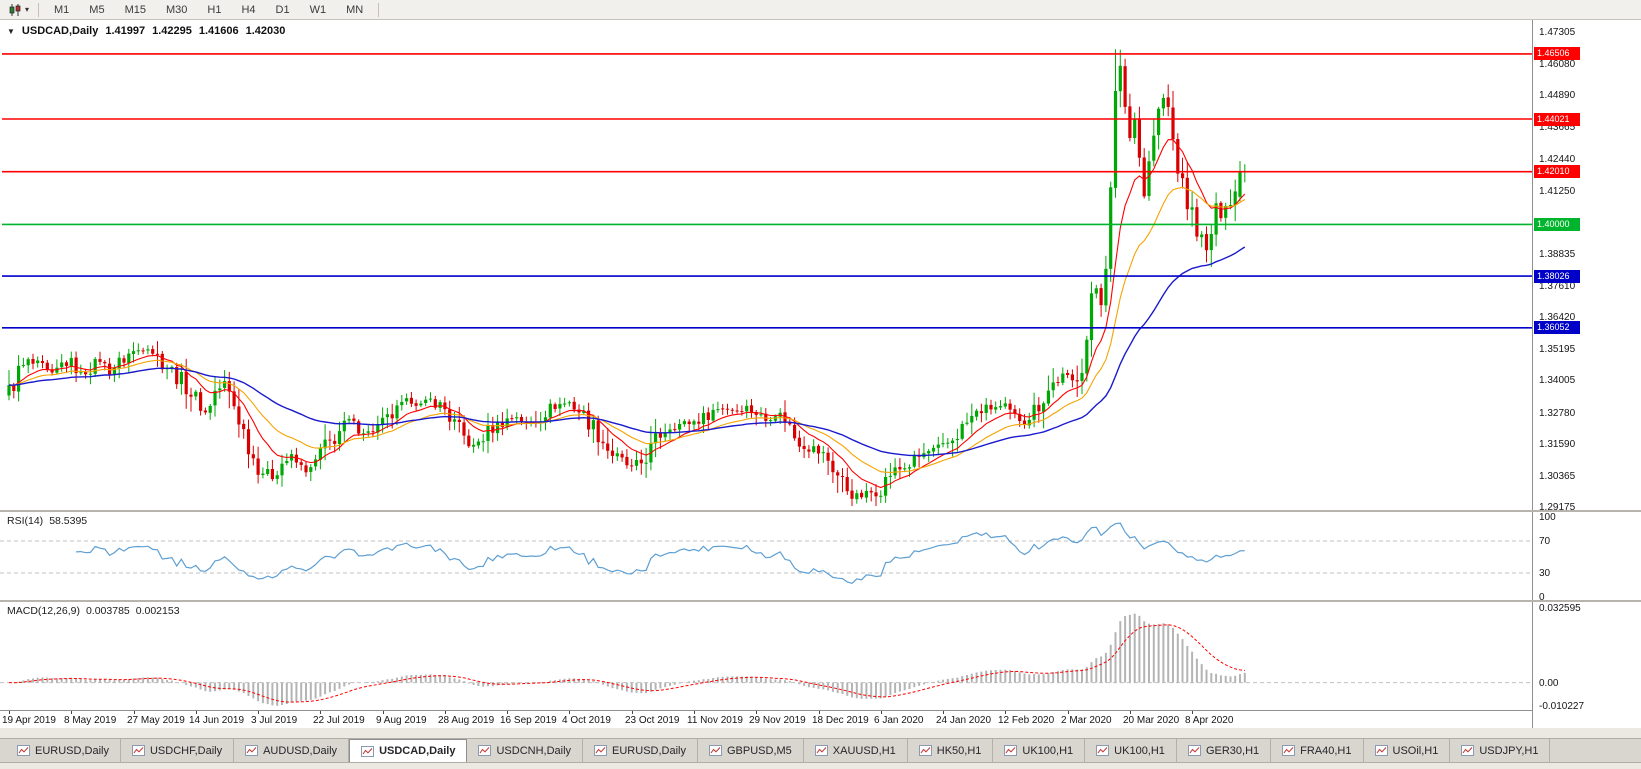  Describe the element at coordinates (178, 750) in the screenshot. I see `tab-usdchf-daily: USDCHF,Daily` at that location.